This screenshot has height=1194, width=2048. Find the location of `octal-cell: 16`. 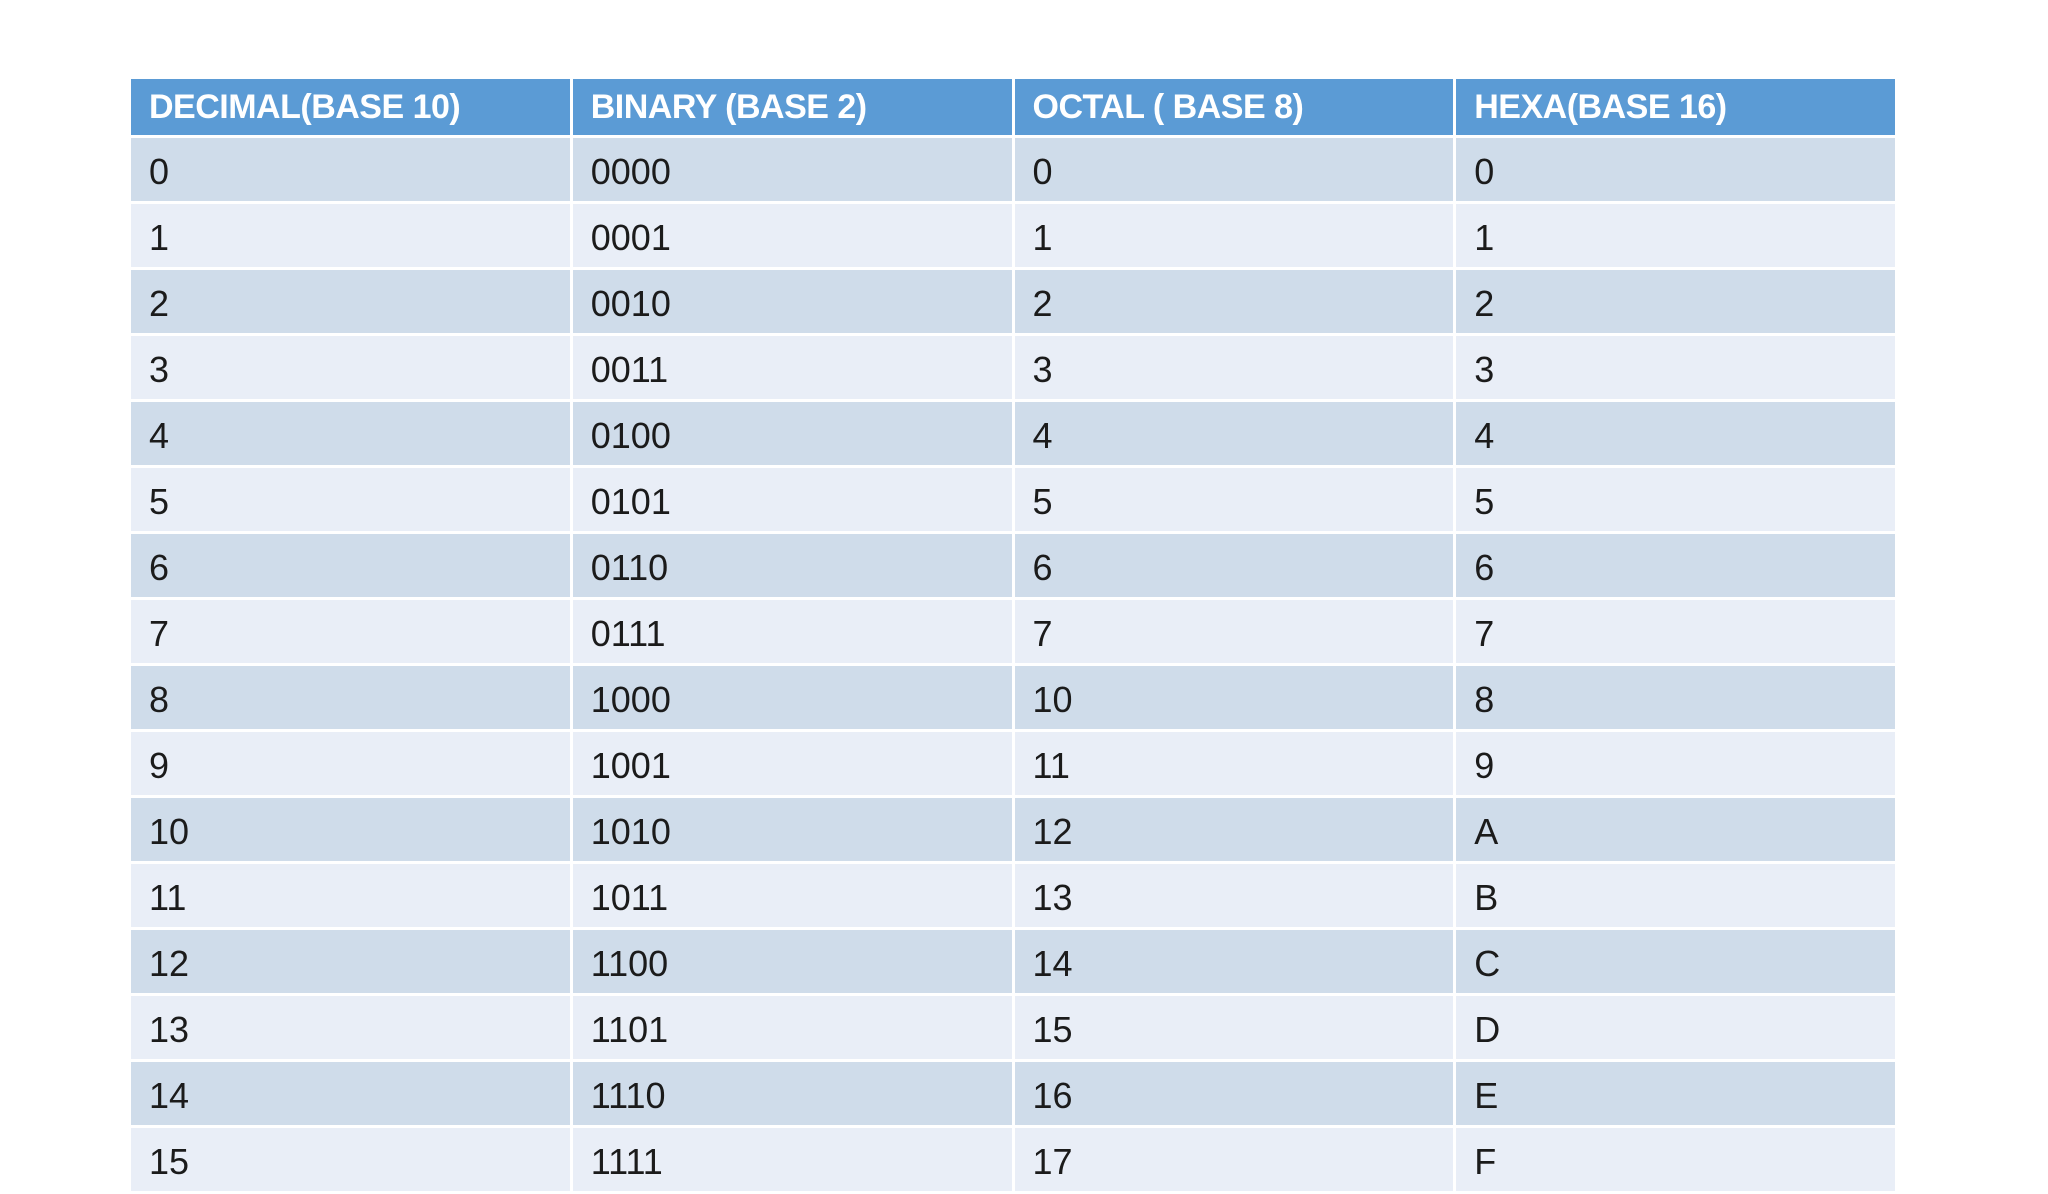

octal-cell: 16 is located at coordinates (1234, 1093).